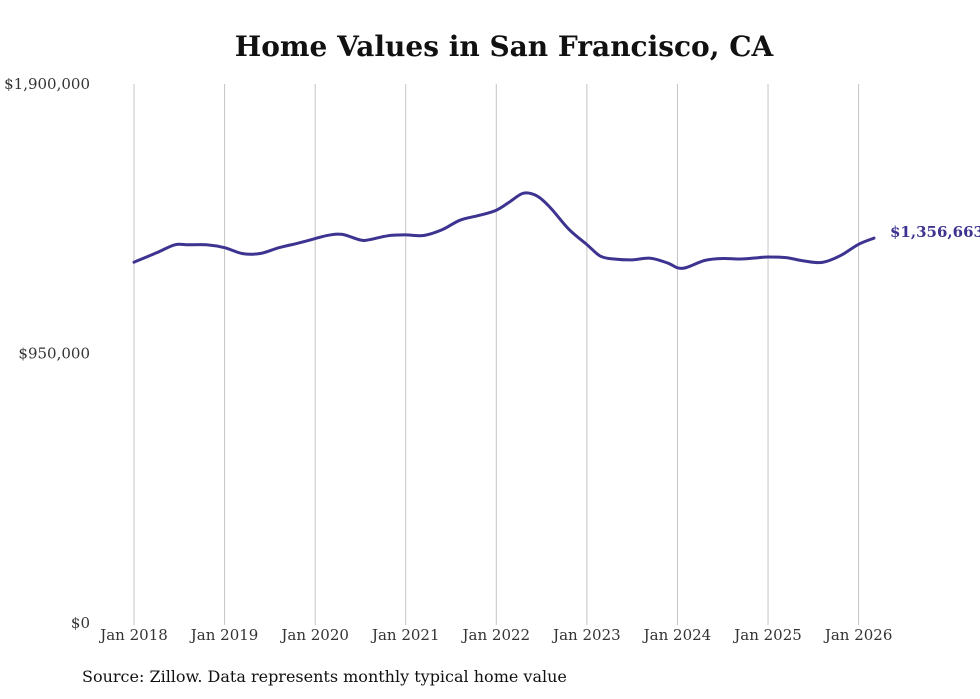 This screenshot has height=699, width=980. Describe the element at coordinates (54, 354) in the screenshot. I see `y-tick-label: $950,000` at that location.